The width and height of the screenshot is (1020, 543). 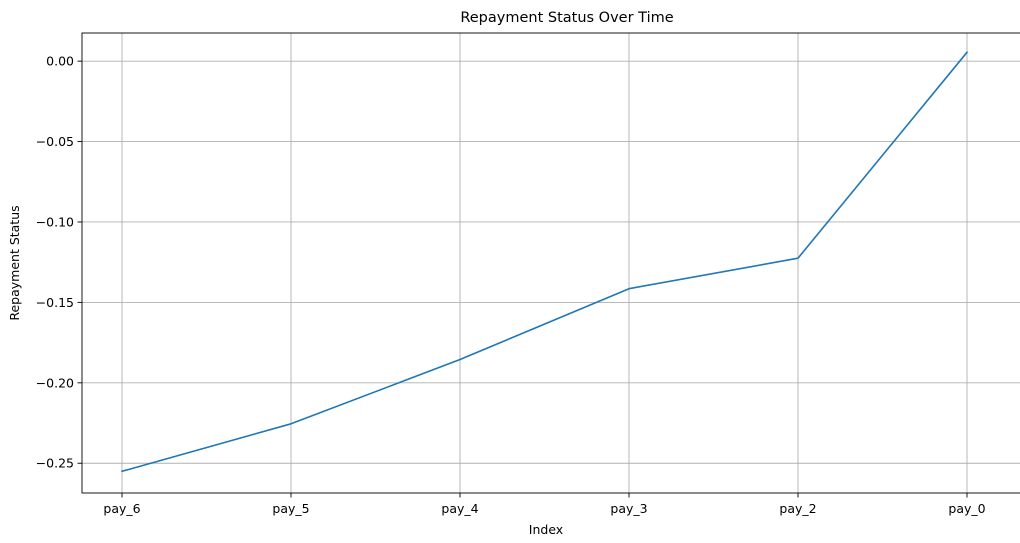 I want to click on y-tick-label: −0.05, so click(x=55, y=141).